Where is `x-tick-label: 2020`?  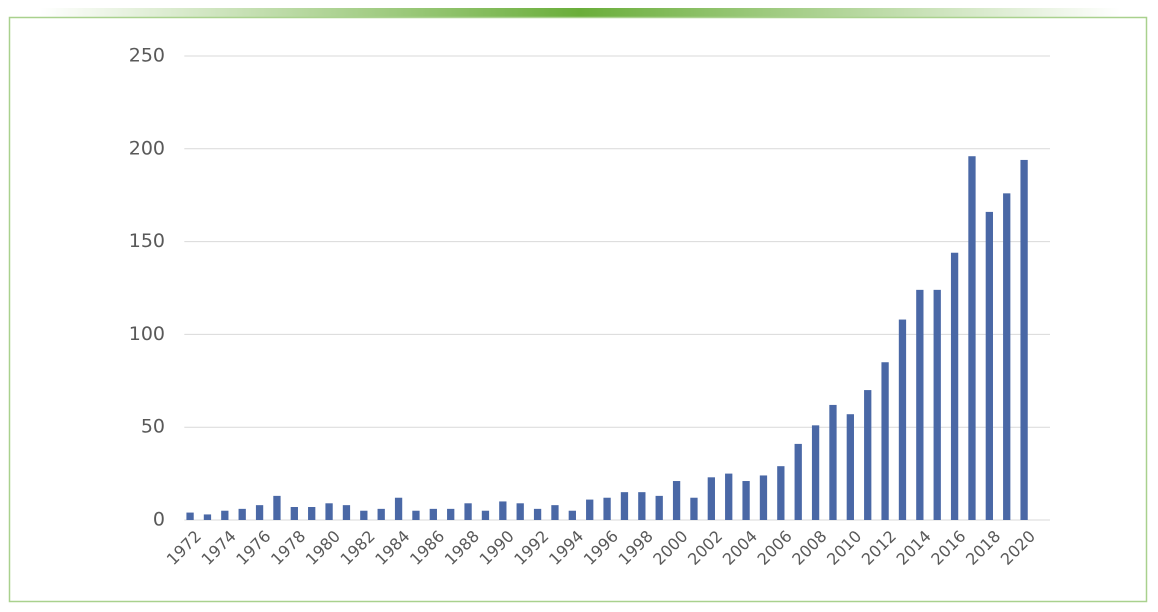
x-tick-label: 2020 is located at coordinates (1018, 548).